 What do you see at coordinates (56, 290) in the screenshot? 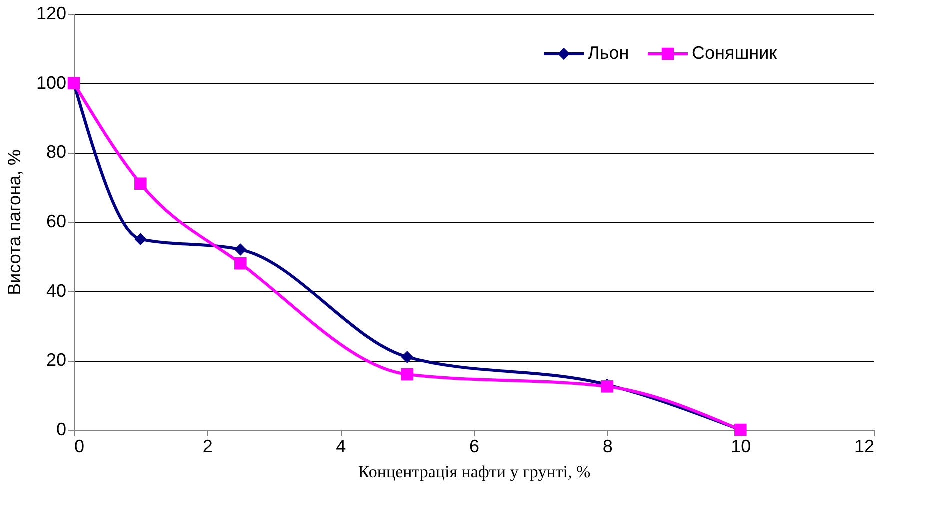
I see `y-tick-label: 40` at bounding box center [56, 290].